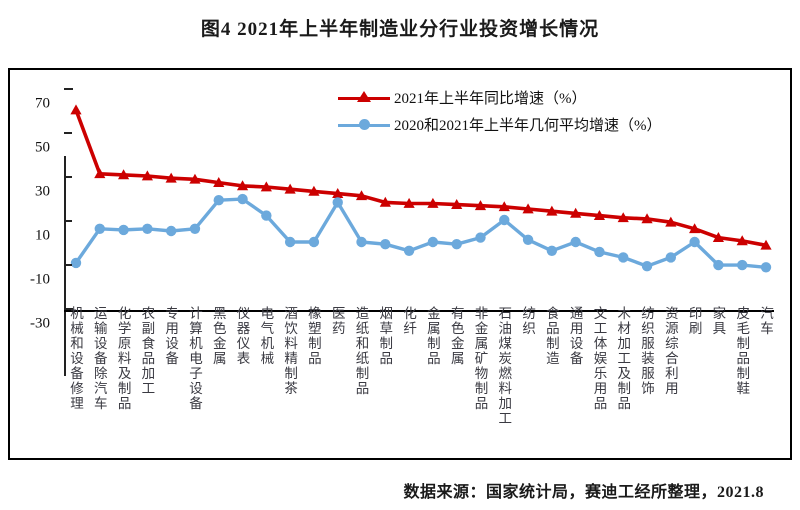 The width and height of the screenshot is (800, 510). Describe the element at coordinates (490, 99) in the screenshot. I see `legend-label: 2021年上半年同比增速（%）` at that location.